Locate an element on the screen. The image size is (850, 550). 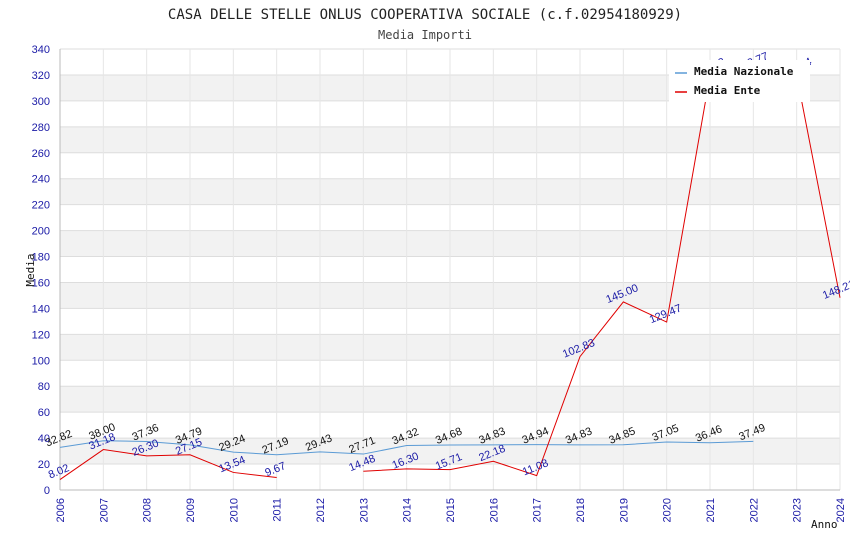
y-tick-label: 180 is located at coordinates (41, 258).